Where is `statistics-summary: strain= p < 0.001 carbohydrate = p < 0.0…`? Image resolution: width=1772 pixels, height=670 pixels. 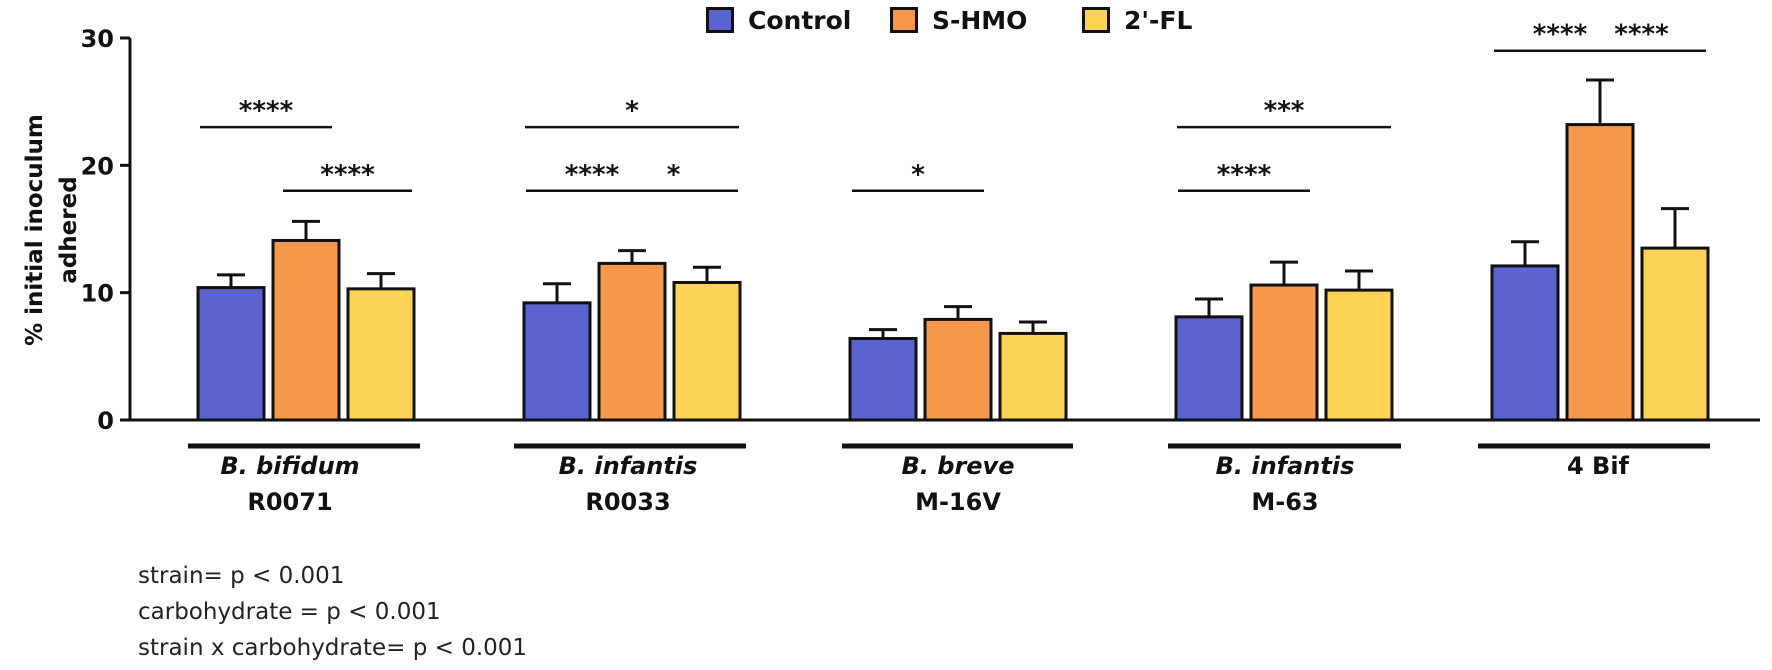
statistics-summary: strain= p < 0.001 carbohydrate = p < 0.0… is located at coordinates (332, 612).